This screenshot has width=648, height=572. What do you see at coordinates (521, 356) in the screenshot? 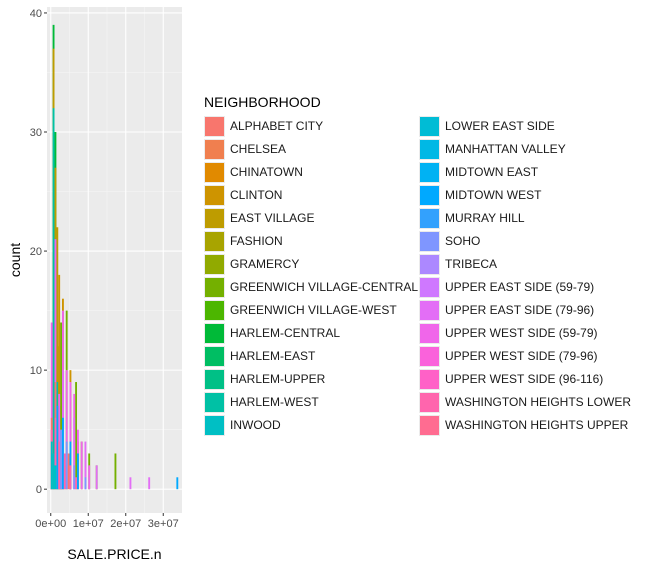
I see `legend-label: UPPER WEST SIDE (79-96)` at bounding box center [521, 356].